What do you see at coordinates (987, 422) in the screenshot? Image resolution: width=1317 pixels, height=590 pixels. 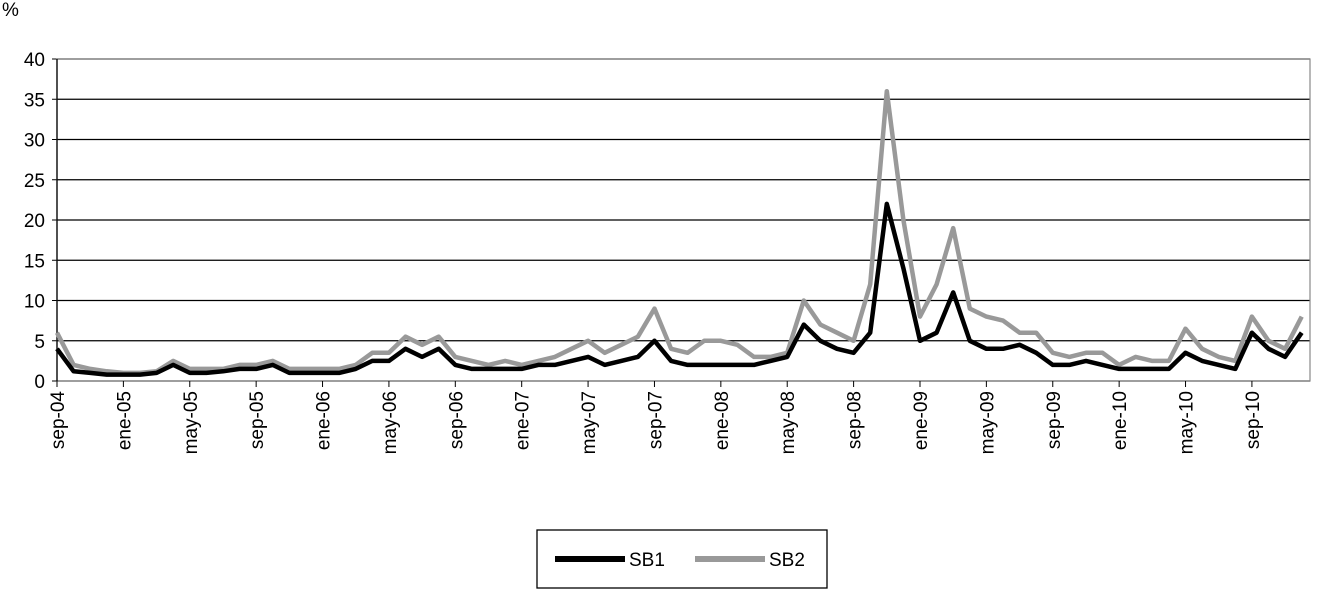 I see `x-tick-label: may-09` at bounding box center [987, 422].